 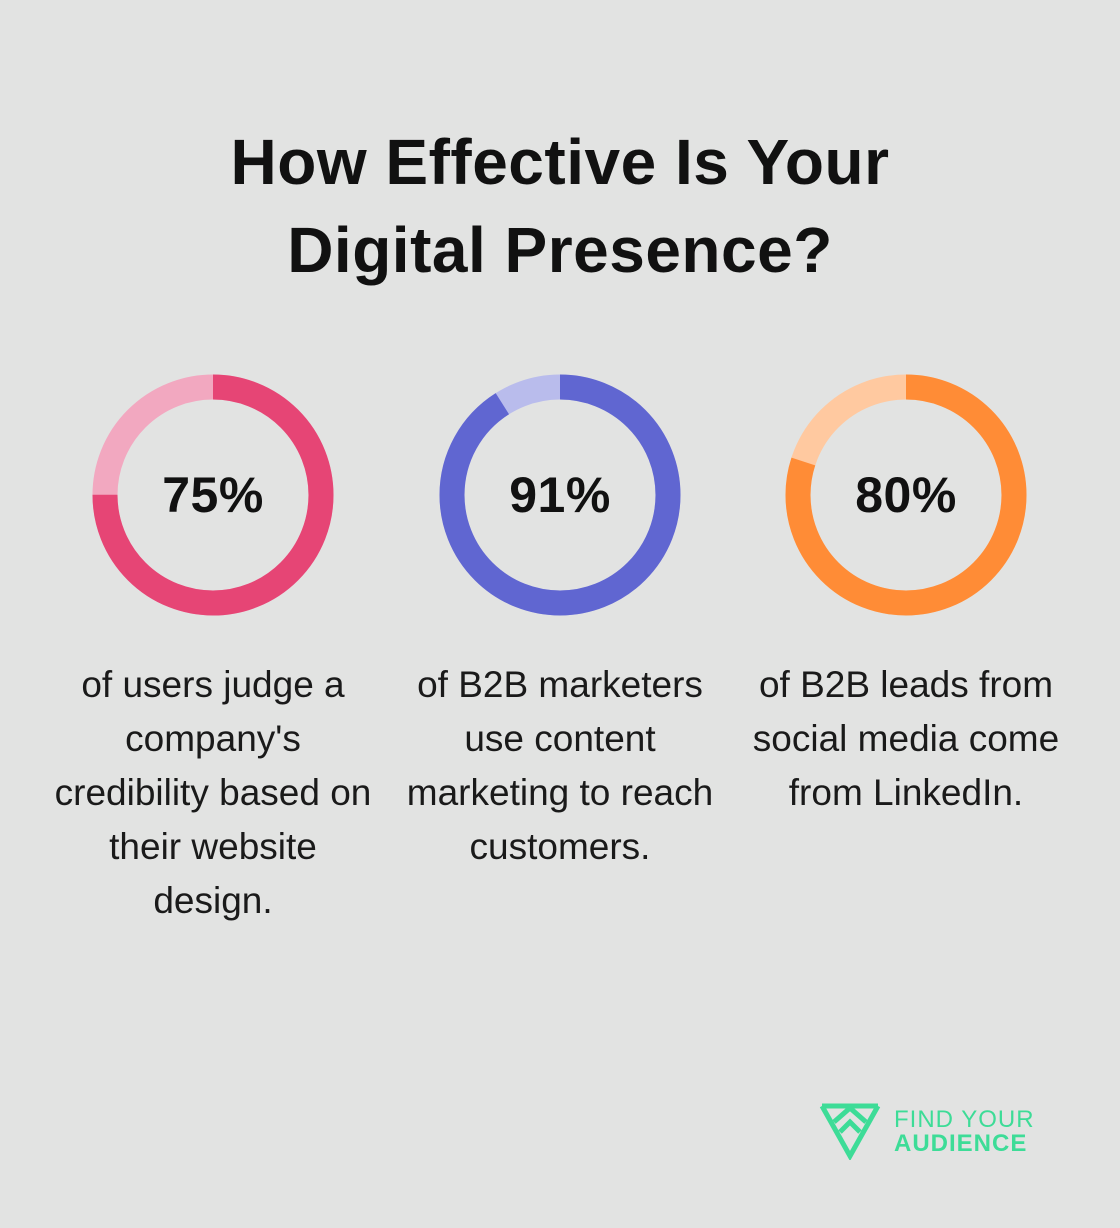 I want to click on brand-name-line-2: AUDIENCE, so click(x=961, y=1143).